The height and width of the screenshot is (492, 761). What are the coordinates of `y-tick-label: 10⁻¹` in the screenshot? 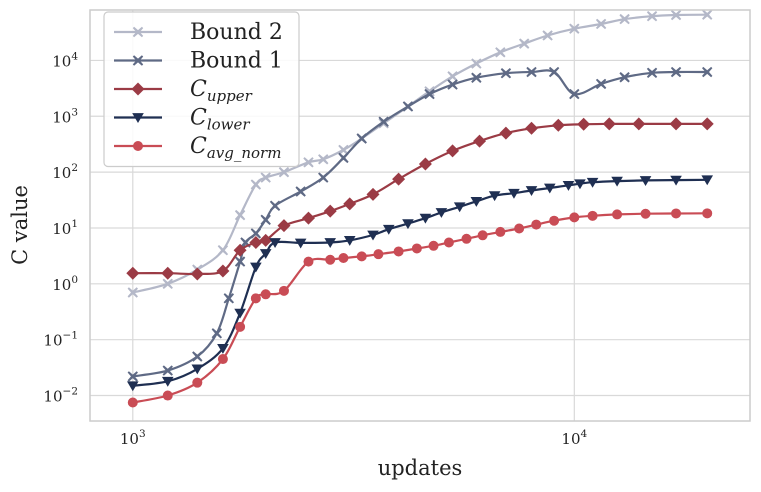 It's located at (60, 340).